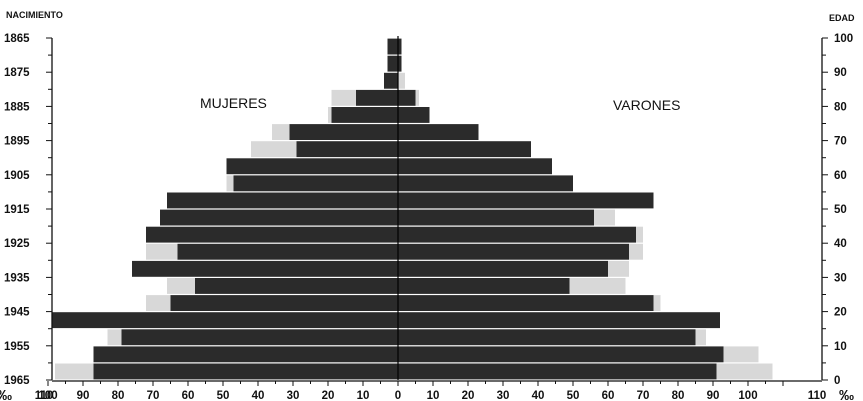  I want to click on men-label: VARONES, so click(646, 105).